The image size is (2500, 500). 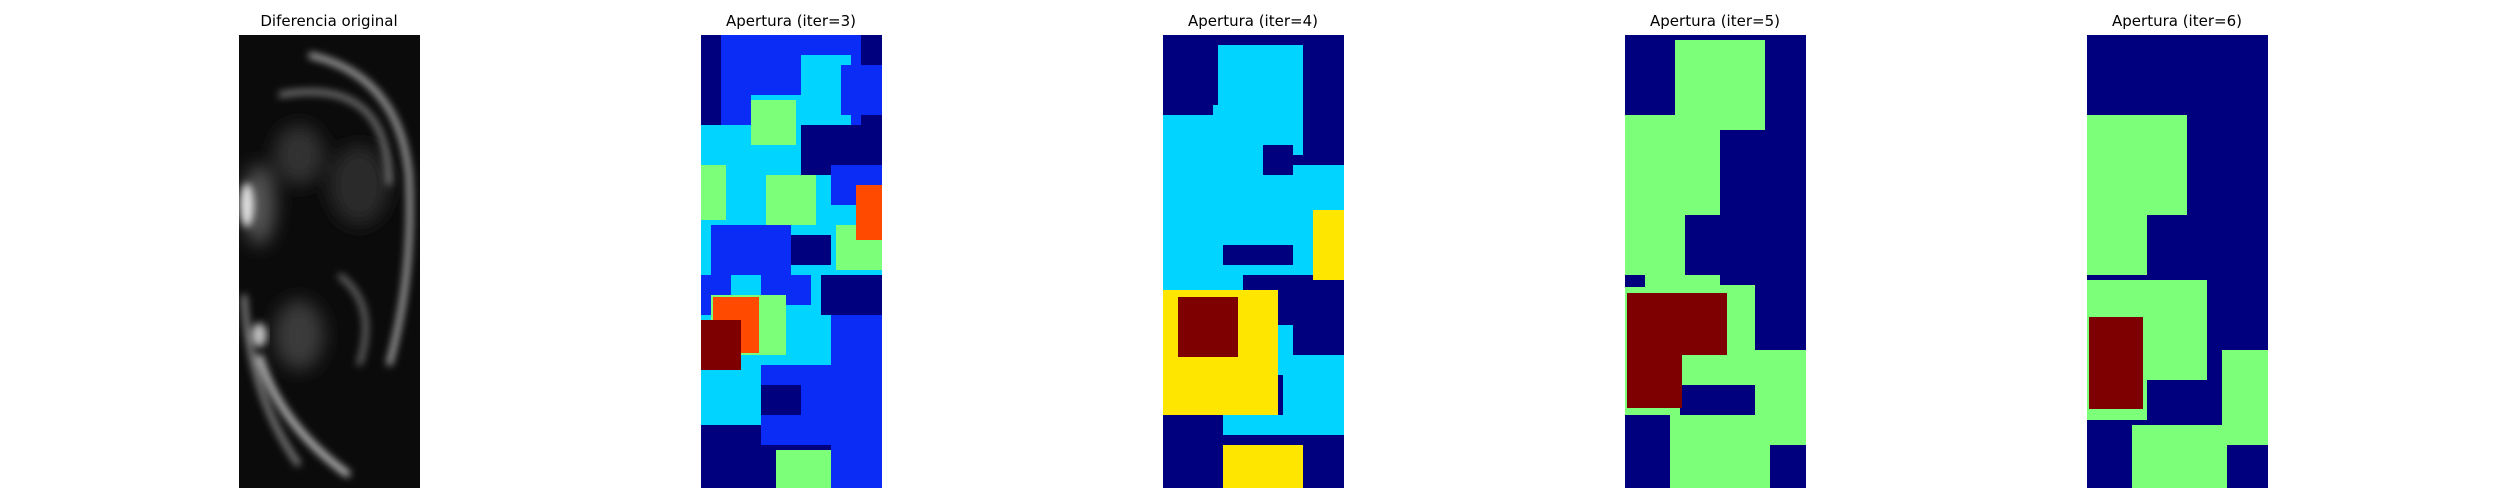 I want to click on opening-iter3-image, so click(x=791, y=261).